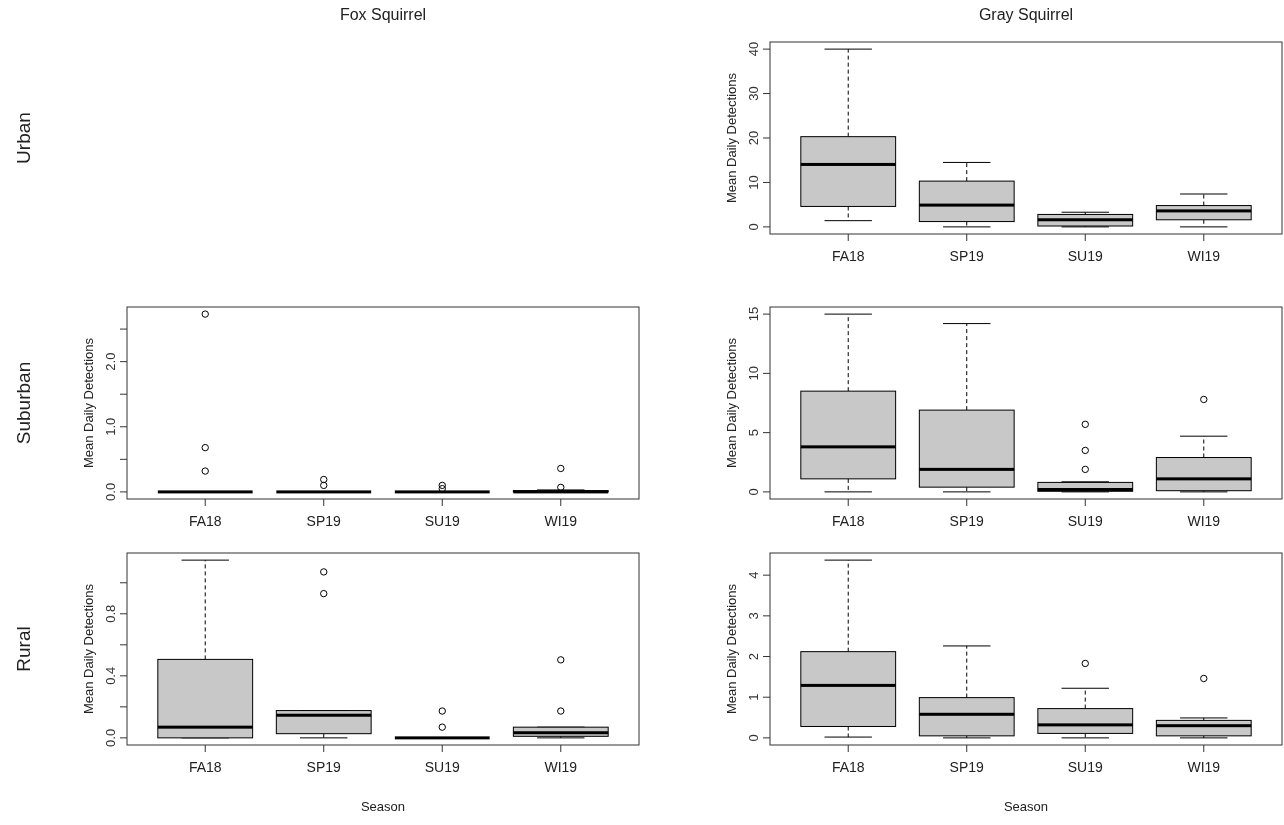 The width and height of the screenshot is (1284, 825). I want to click on y-tick-label: 1, so click(753, 697).